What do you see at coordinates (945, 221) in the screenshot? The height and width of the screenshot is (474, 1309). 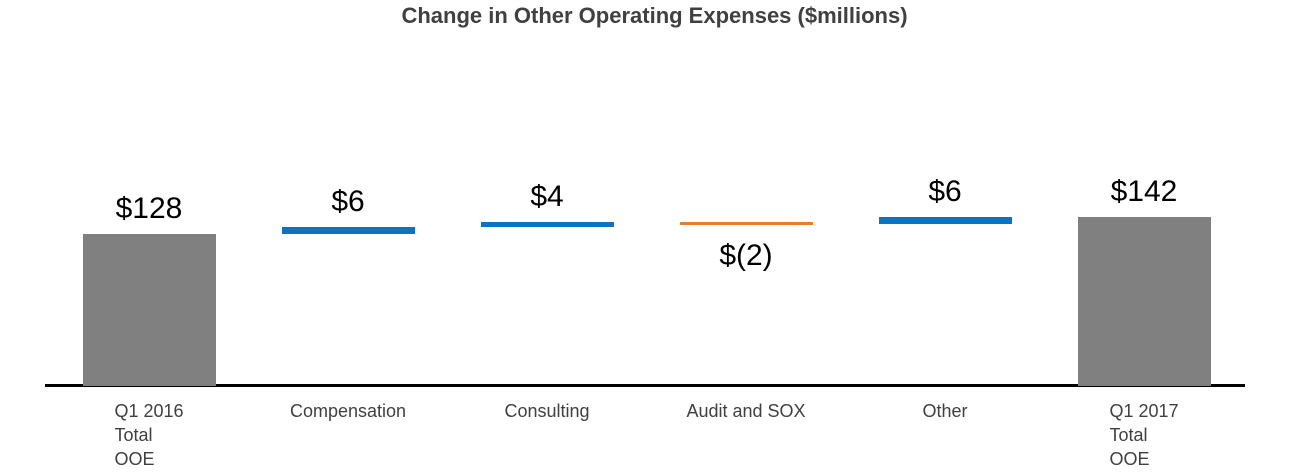 I see `bar-other` at bounding box center [945, 221].